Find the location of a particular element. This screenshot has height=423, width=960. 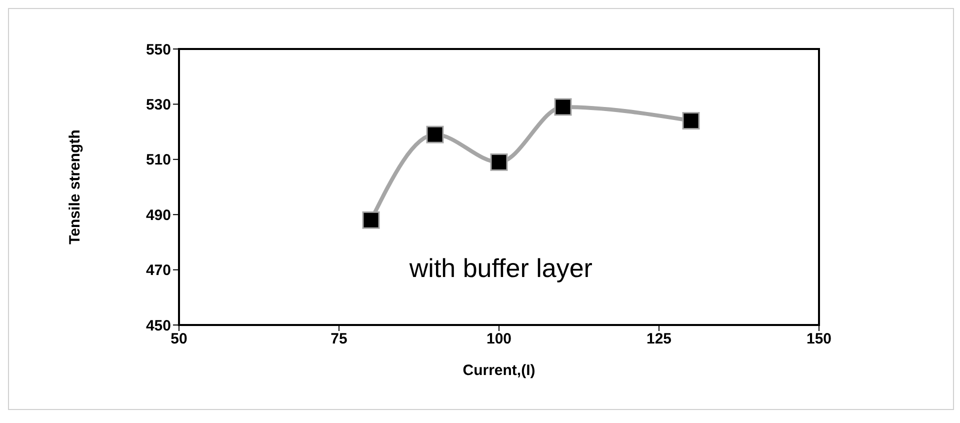

x-tick-label: 75 is located at coordinates (339, 339).